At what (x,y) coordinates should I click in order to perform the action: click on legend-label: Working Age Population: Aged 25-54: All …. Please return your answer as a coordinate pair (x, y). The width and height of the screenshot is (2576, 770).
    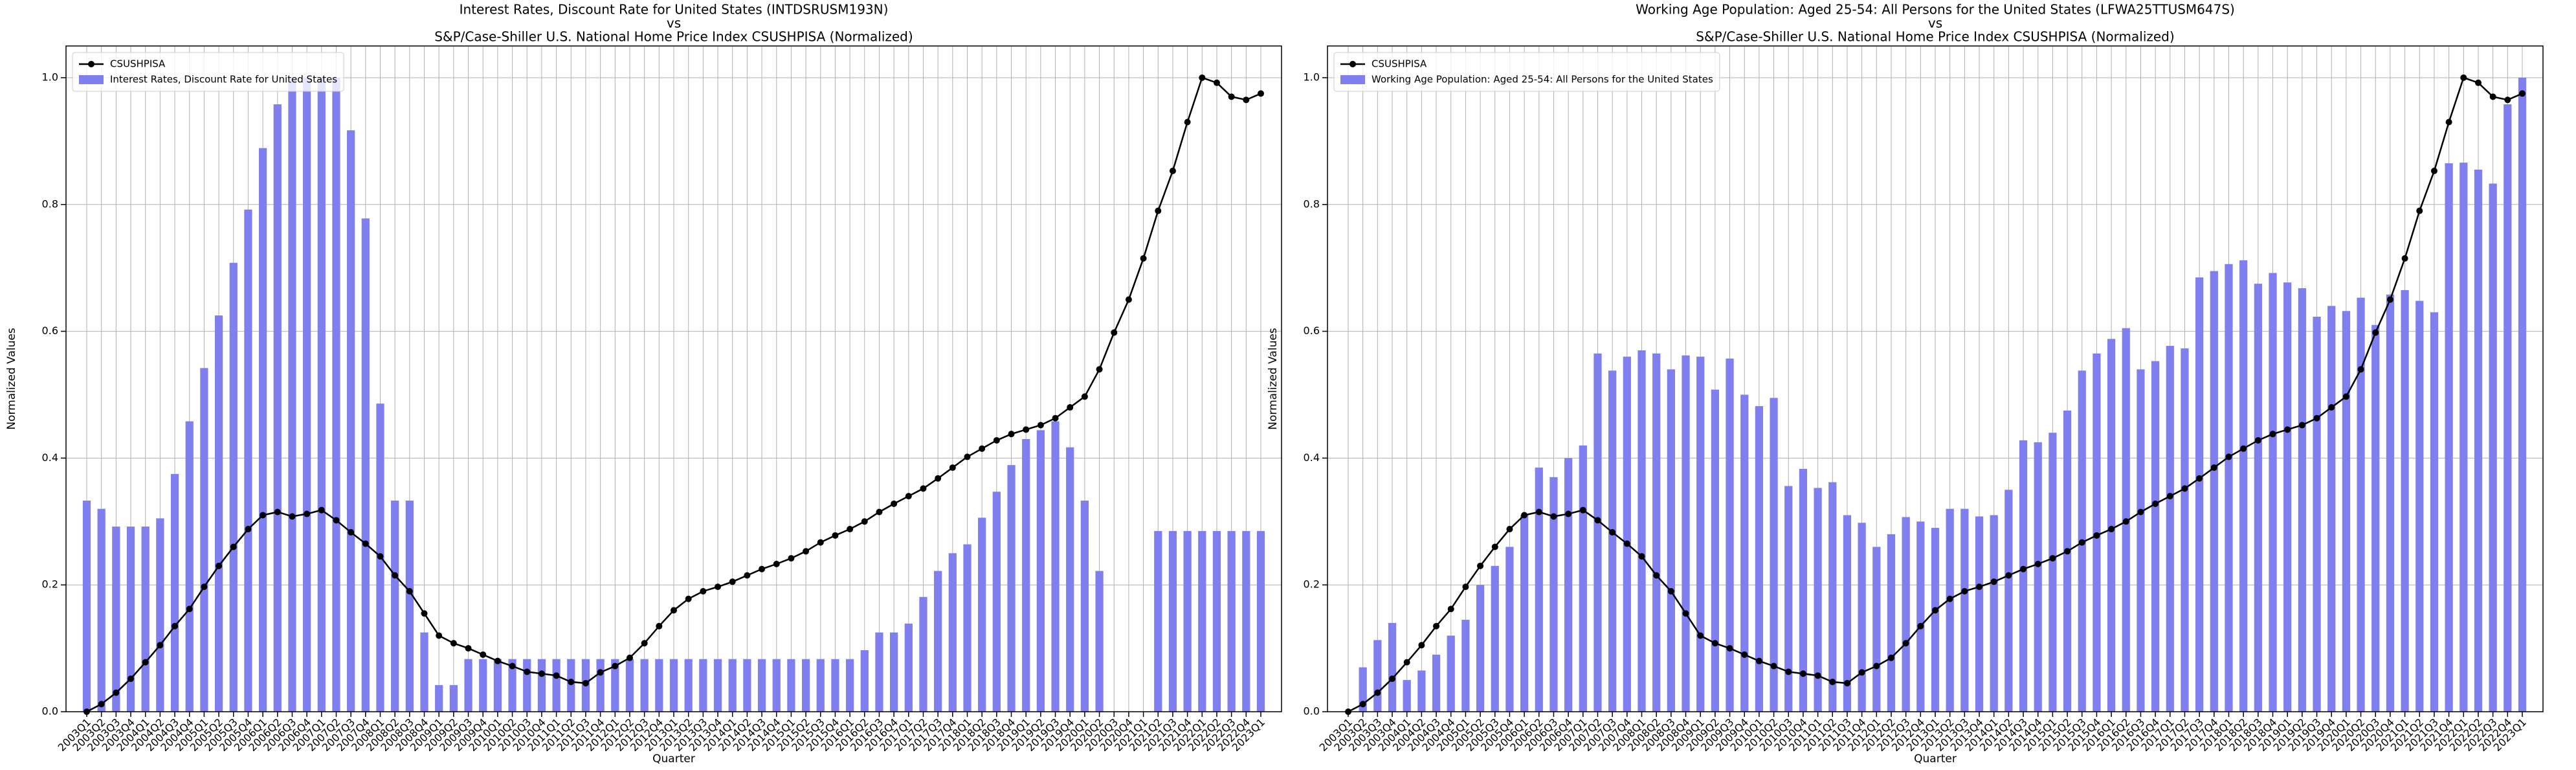
    Looking at the image, I should click on (1542, 79).